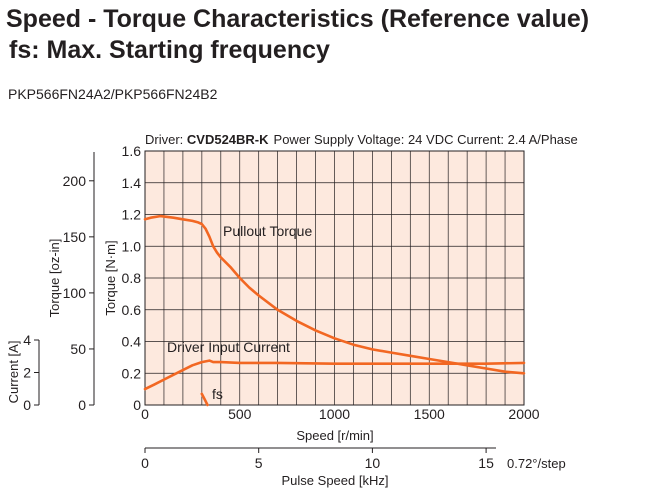 The image size is (658, 500). Describe the element at coordinates (334, 435) in the screenshot. I see `x-axis-title: Speed [r/min]` at that location.